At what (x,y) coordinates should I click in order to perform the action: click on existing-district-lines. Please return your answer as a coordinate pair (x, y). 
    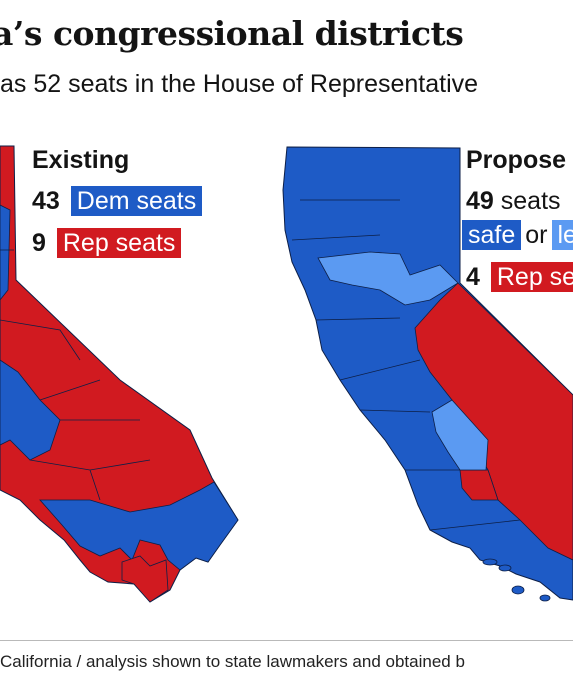
    Looking at the image, I should click on (75, 375).